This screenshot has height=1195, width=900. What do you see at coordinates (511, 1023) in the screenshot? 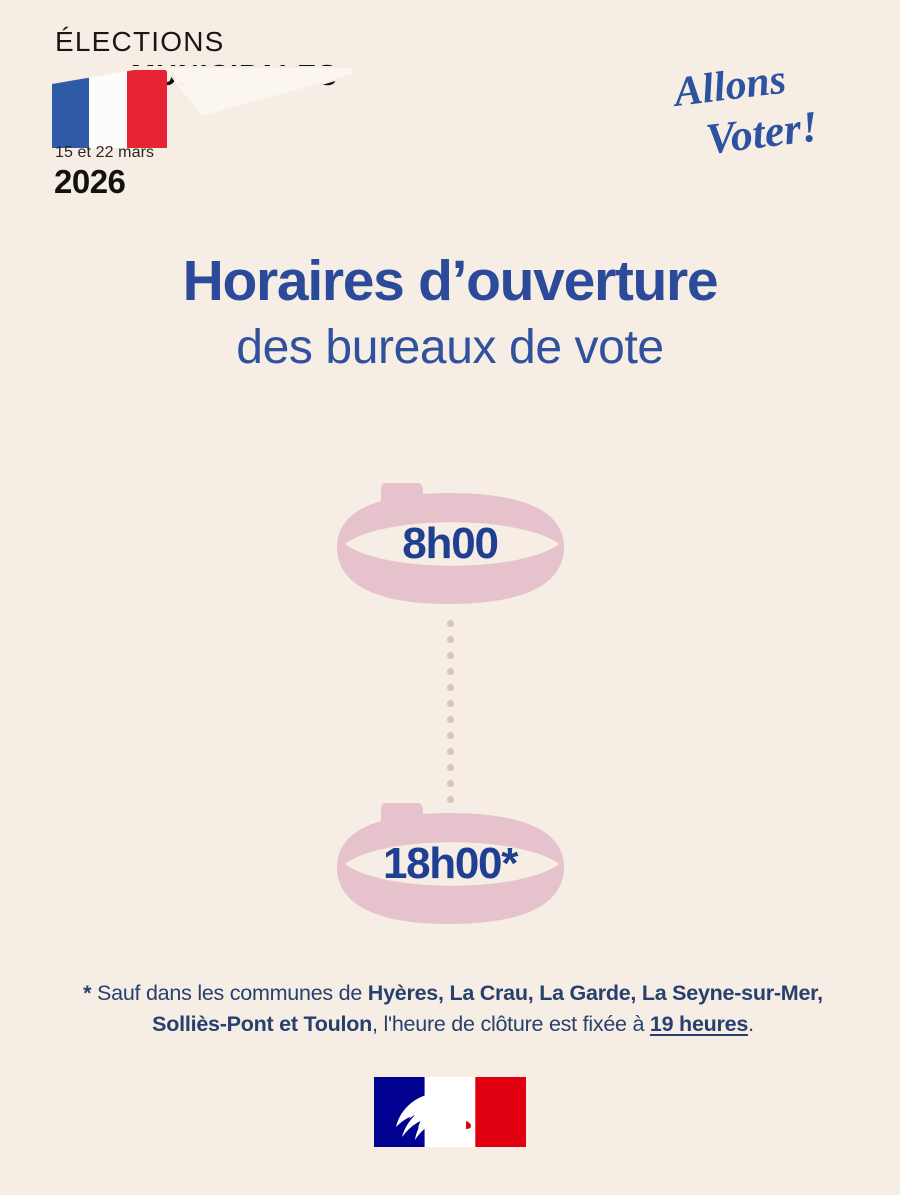
I see `footnote-part-2: , l'heure de clôture est fixée à` at bounding box center [511, 1023].